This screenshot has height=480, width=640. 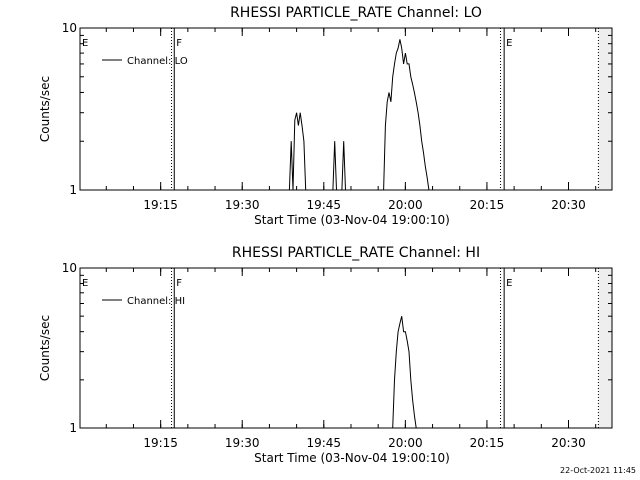 I want to click on chart-title: RHESSI PARTICLE_RATE Channel: HI, so click(x=356, y=253).